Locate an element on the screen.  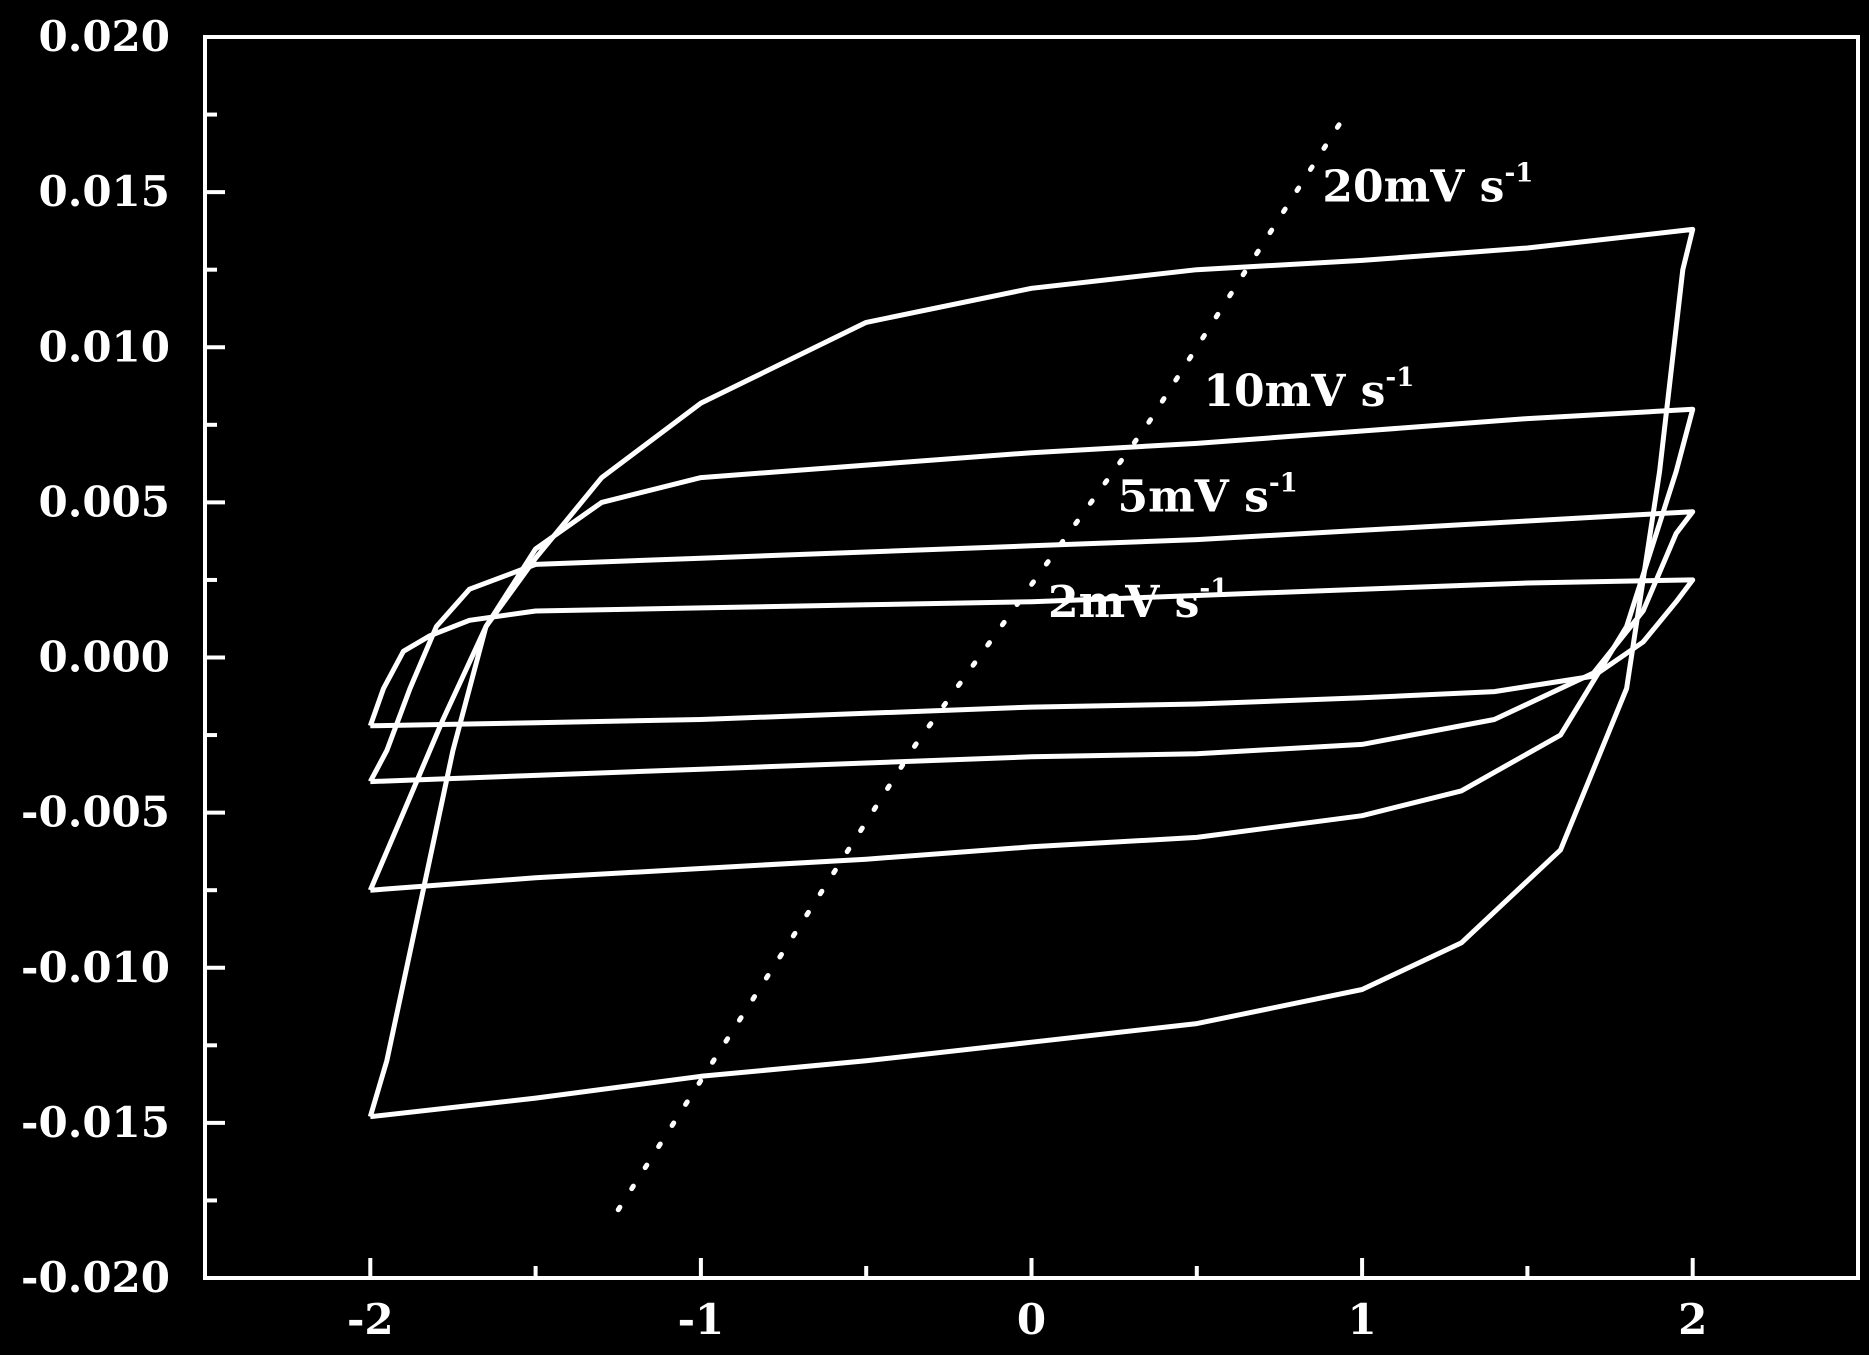
curve-labels: 20mV s-1 10mV s-1 5mV s-1 2mV s-1 is located at coordinates (1290, 393).